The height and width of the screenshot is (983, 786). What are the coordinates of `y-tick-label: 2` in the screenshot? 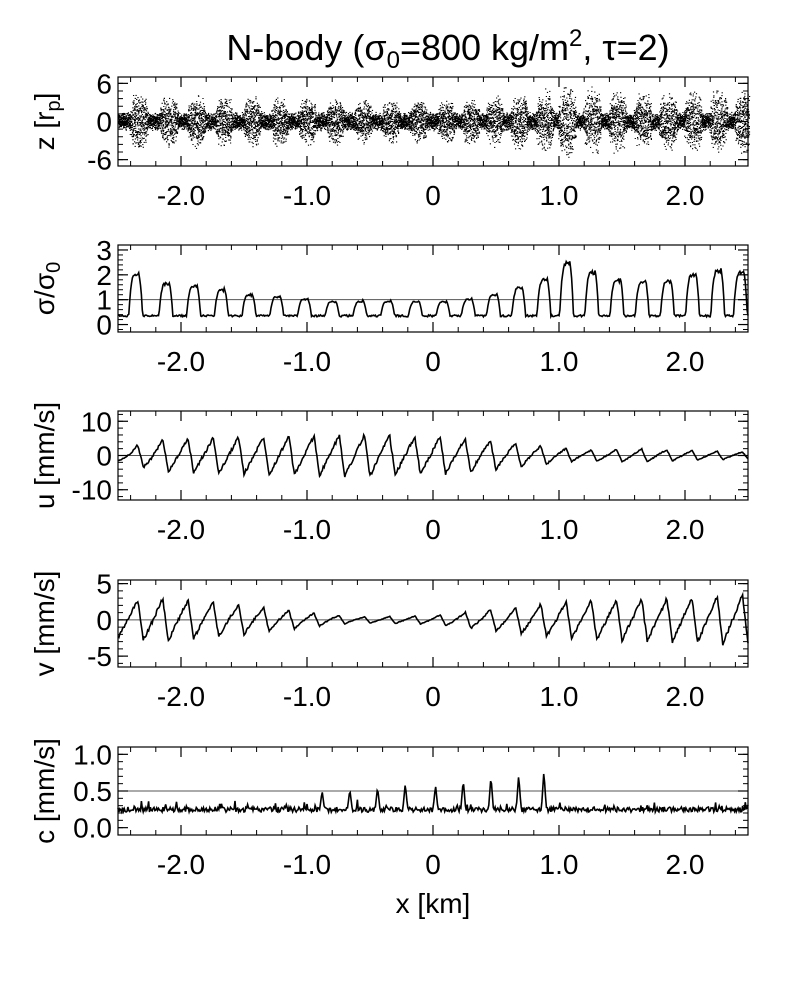 It's located at (104, 275).